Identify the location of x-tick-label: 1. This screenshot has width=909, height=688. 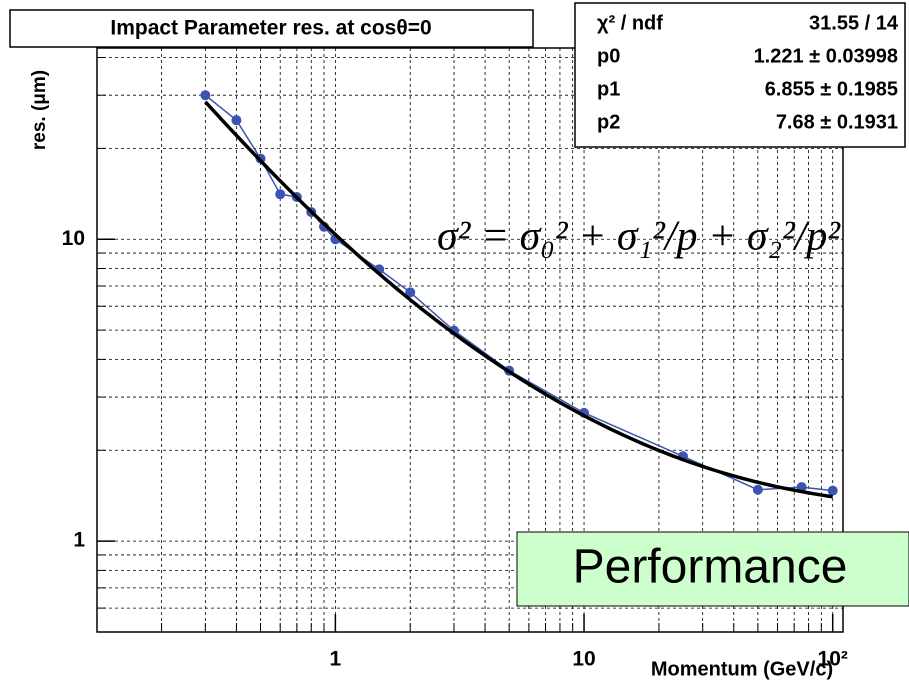
(336, 659).